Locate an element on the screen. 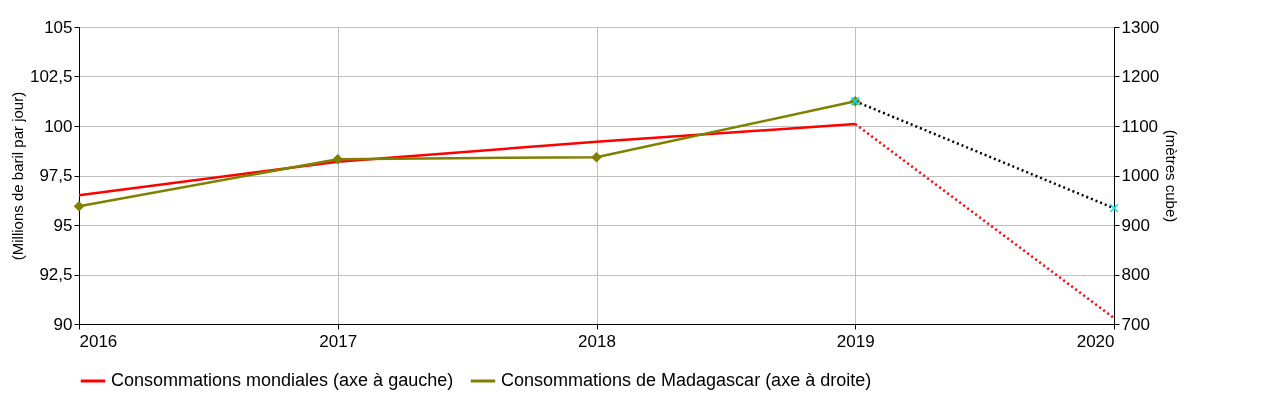 Image resolution: width=1261 pixels, height=420 pixels. x-tick-label: 2017 is located at coordinates (338, 341).